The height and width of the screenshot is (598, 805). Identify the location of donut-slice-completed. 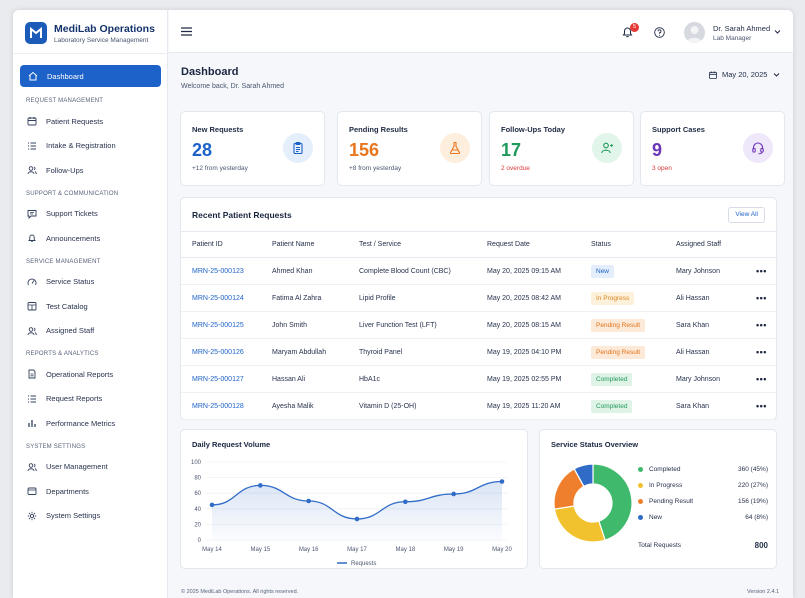
(612, 502).